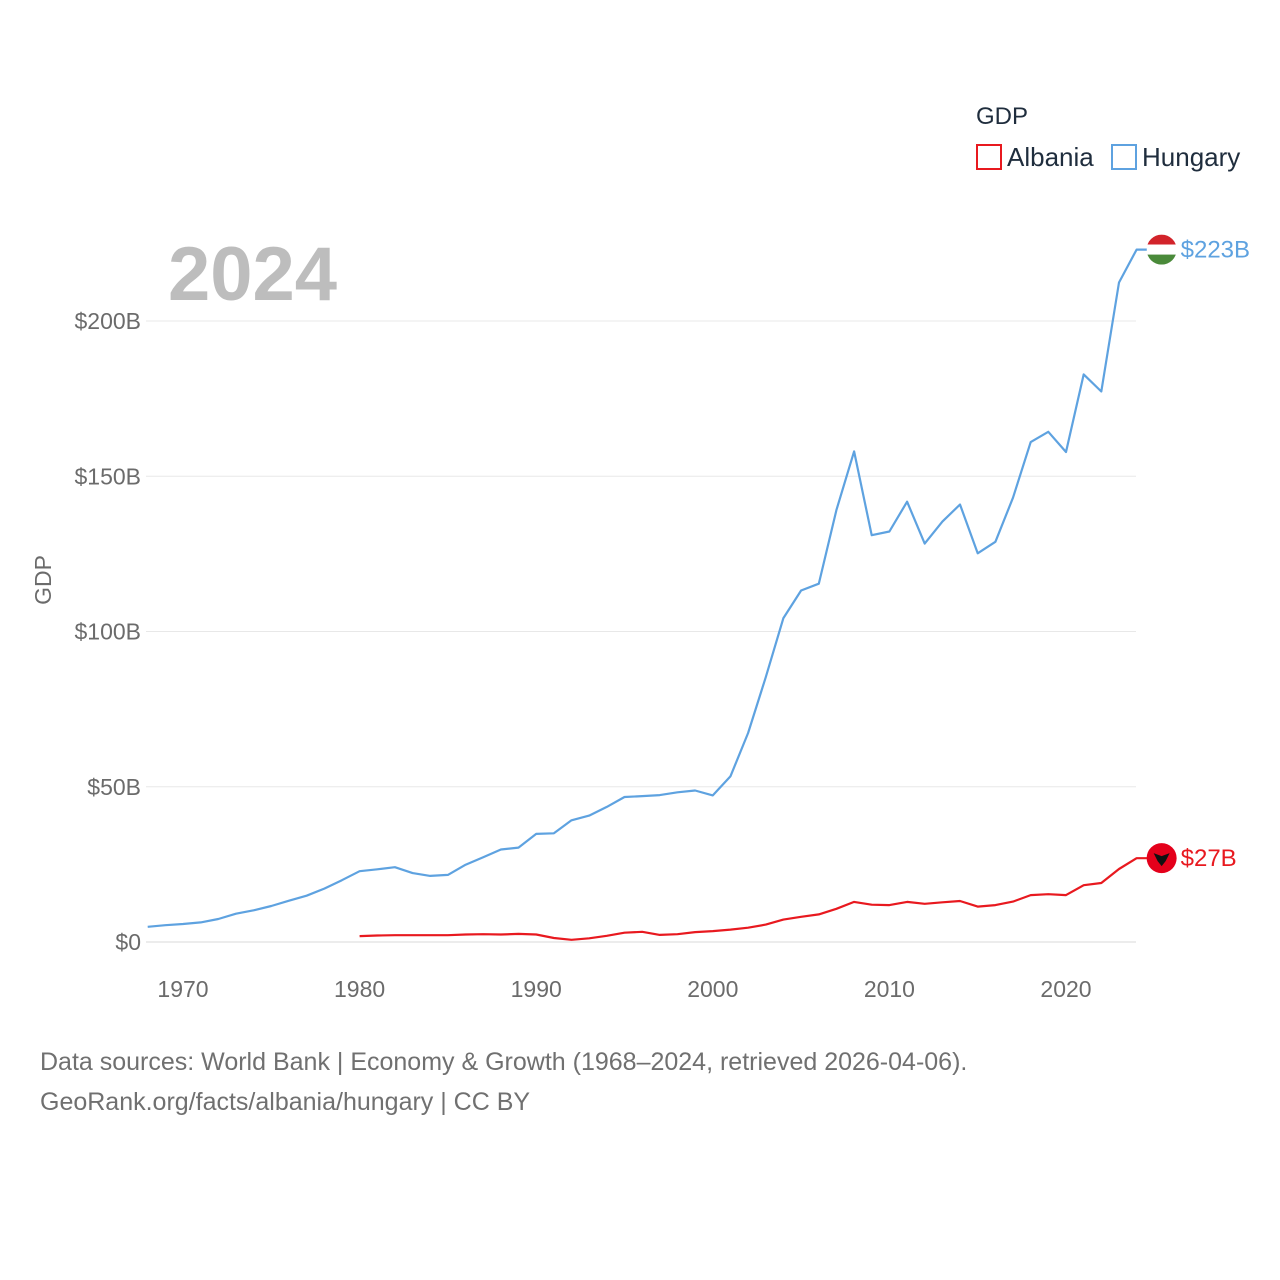  Describe the element at coordinates (128, 942) in the screenshot. I see `y-tick-label: $0` at that location.